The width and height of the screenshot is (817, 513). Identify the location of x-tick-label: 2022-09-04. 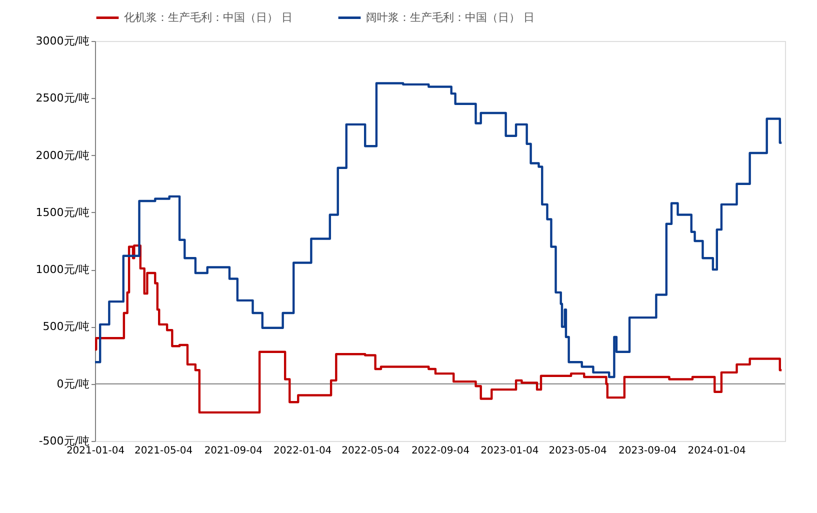
(440, 451).